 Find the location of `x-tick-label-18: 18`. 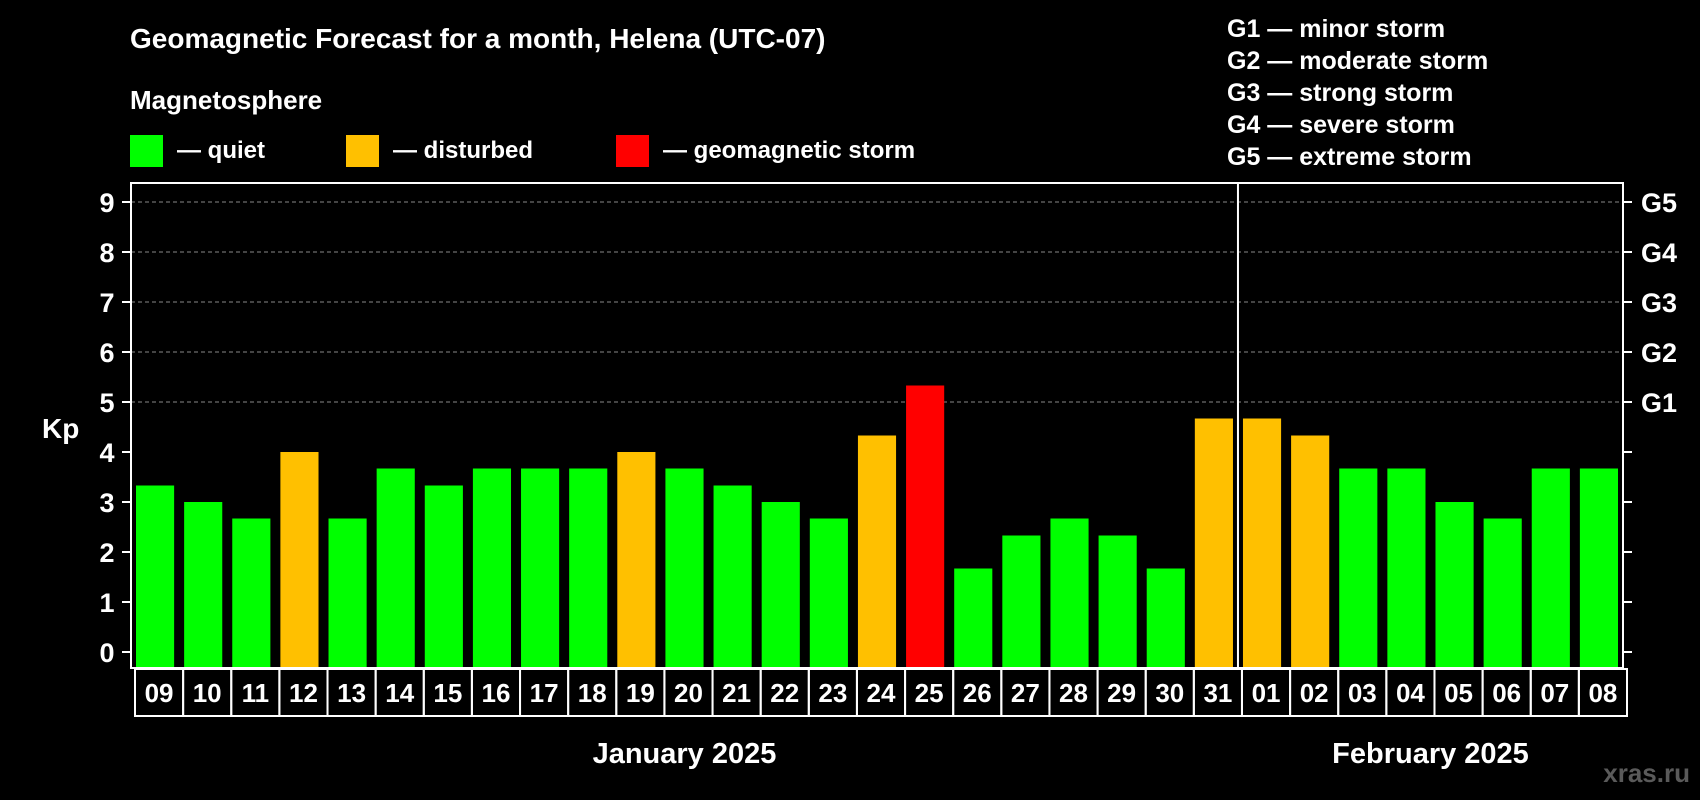

x-tick-label-18: 18 is located at coordinates (592, 693).